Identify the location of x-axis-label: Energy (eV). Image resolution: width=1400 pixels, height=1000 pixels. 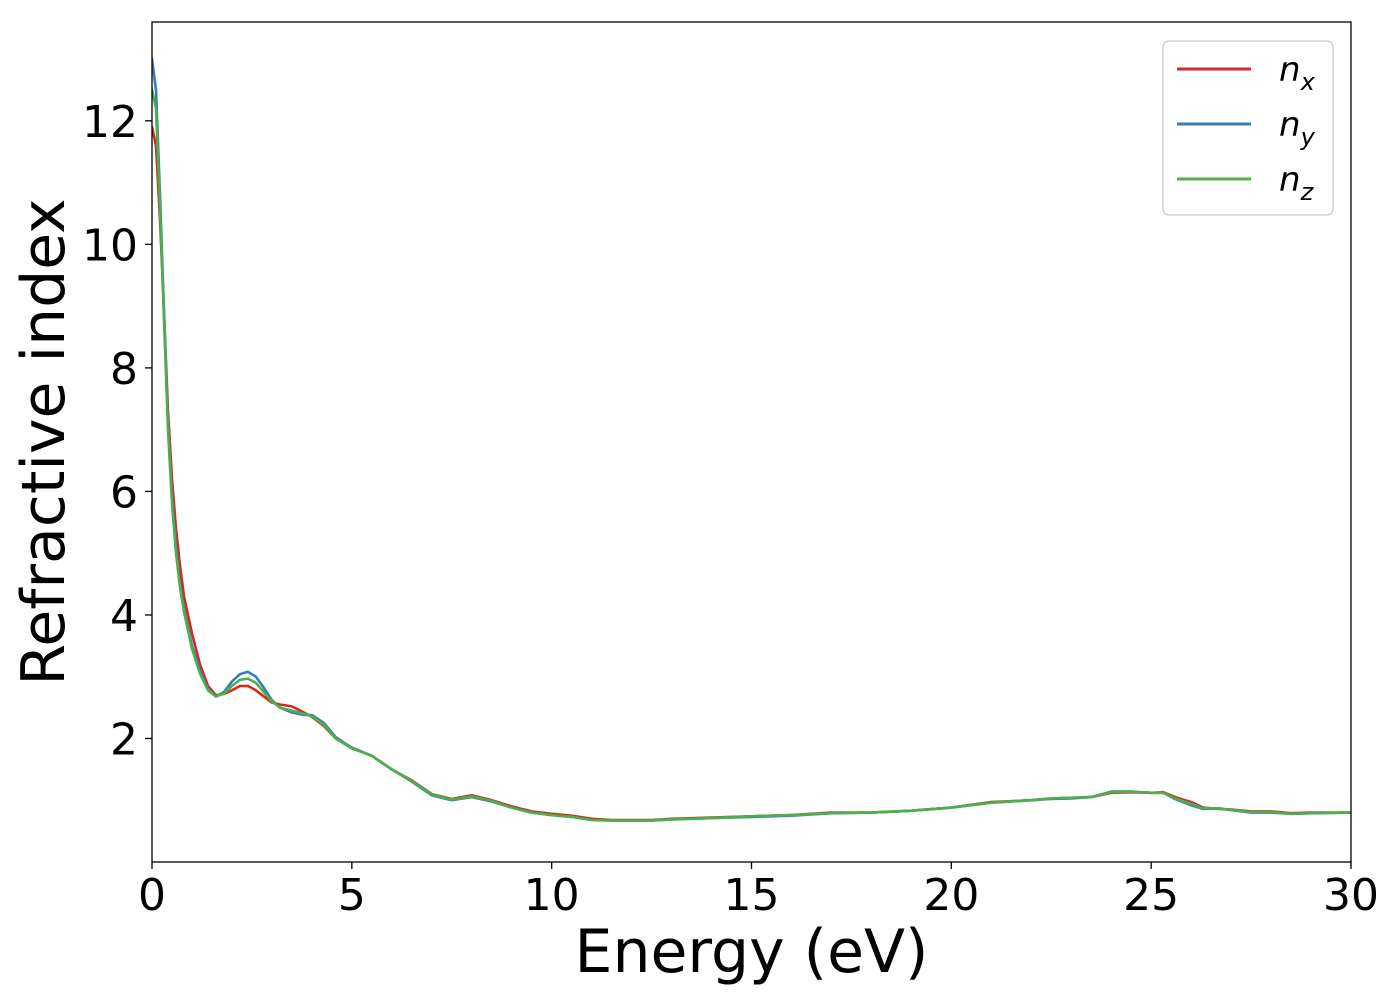
(752, 952).